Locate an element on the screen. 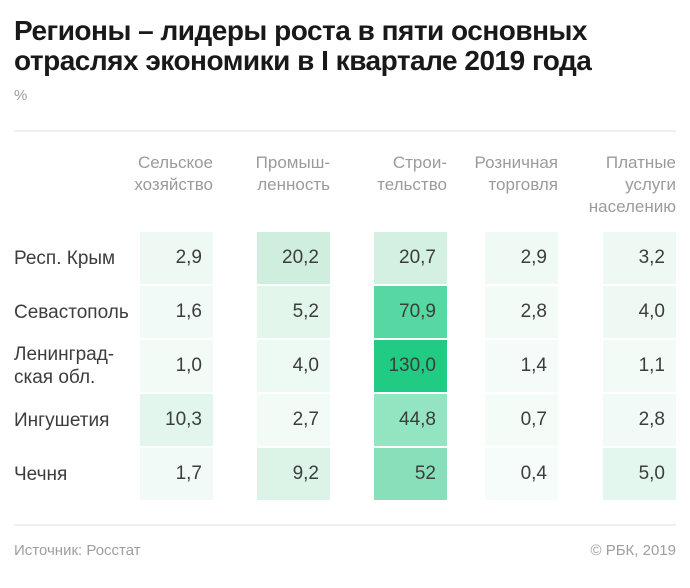 This screenshot has height=588, width=690. value-cell: 70,9 is located at coordinates (388, 312).